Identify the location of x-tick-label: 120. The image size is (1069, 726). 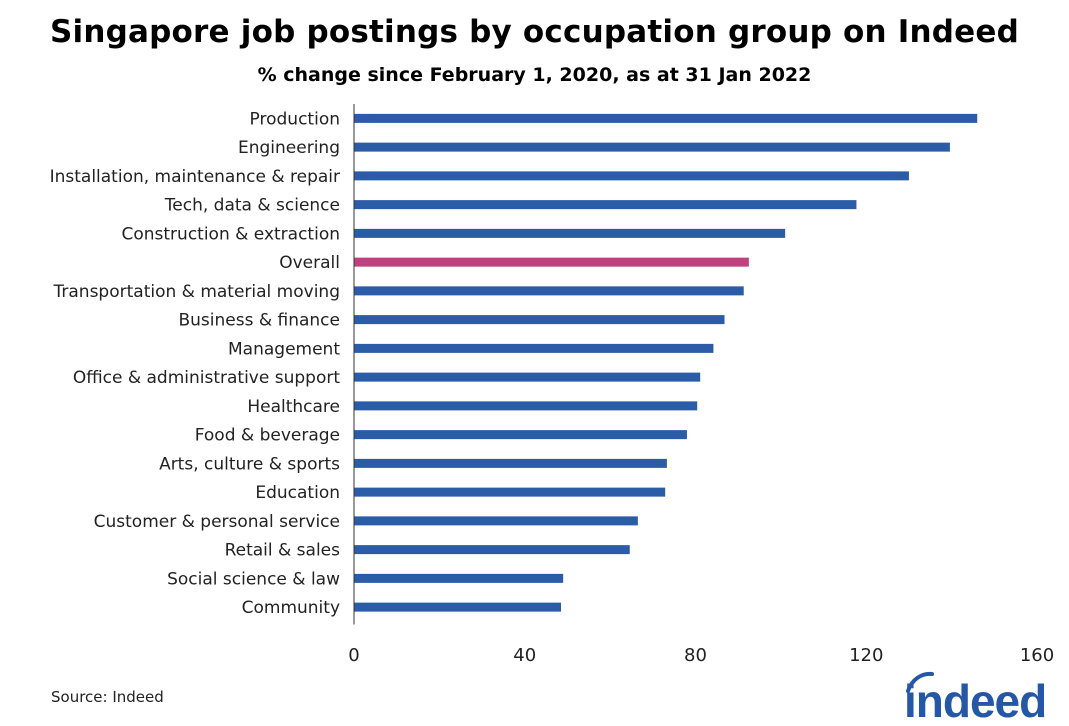
(866, 655).